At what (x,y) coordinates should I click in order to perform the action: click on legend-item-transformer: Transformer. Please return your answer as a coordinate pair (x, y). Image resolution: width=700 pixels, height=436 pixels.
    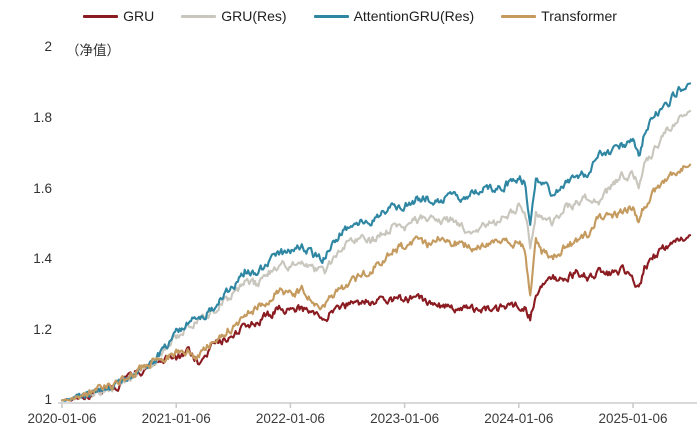
    Looking at the image, I should click on (559, 16).